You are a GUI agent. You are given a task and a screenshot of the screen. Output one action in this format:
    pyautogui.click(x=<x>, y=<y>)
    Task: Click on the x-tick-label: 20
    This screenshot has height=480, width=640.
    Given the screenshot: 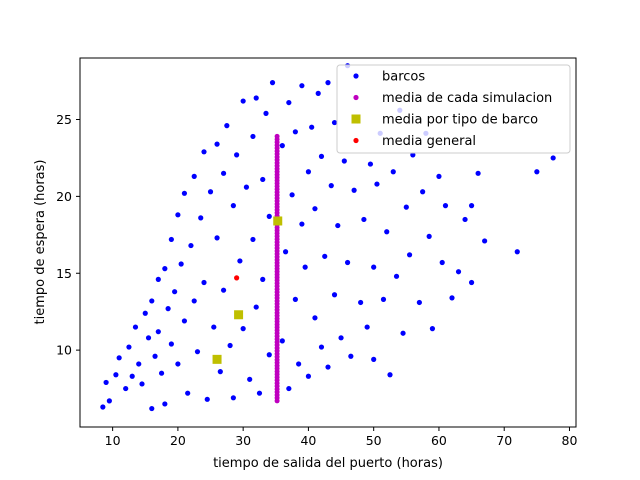 What is the action you would take?
    pyautogui.click(x=178, y=440)
    